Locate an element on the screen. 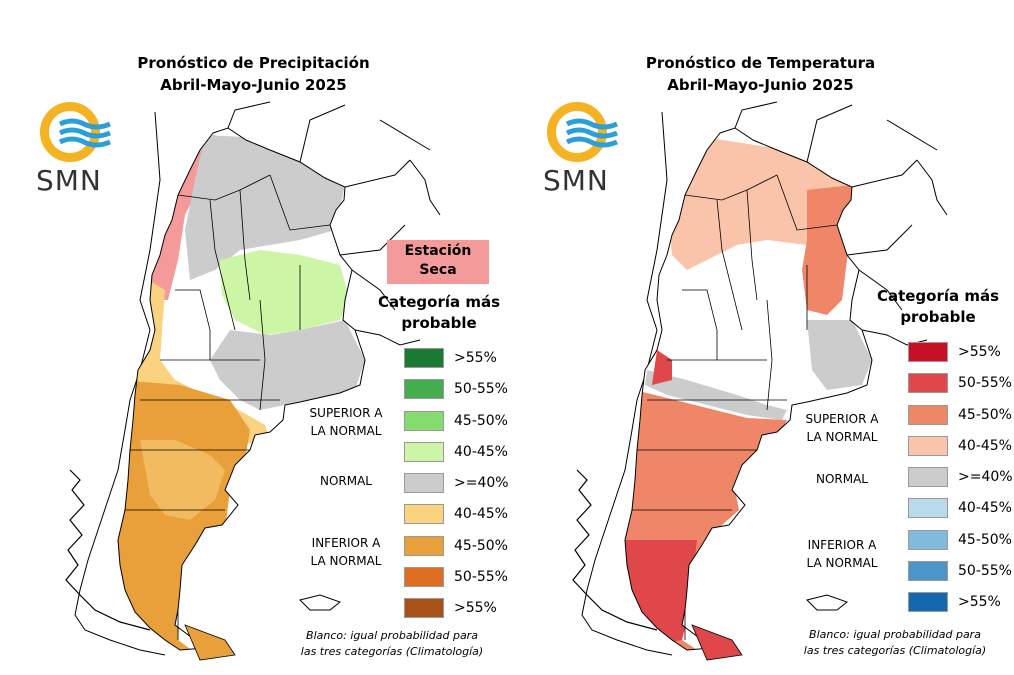 This screenshot has height=675, width=1014. precipitation-title-line2: Abril-Mayo-Junio 2025 is located at coordinates (253, 85).